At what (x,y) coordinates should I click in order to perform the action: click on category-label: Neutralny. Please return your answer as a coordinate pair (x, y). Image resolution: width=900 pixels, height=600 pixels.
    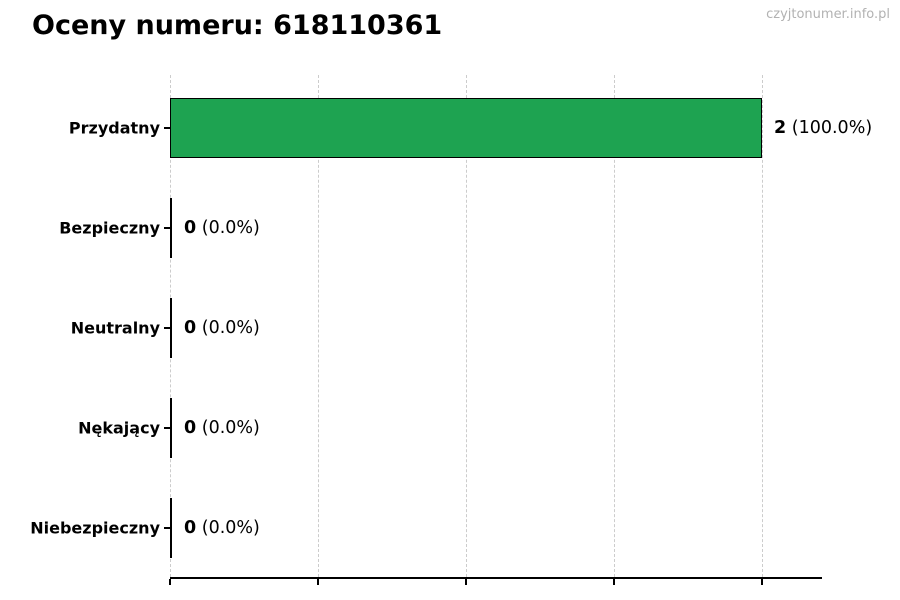
    Looking at the image, I should click on (115, 328).